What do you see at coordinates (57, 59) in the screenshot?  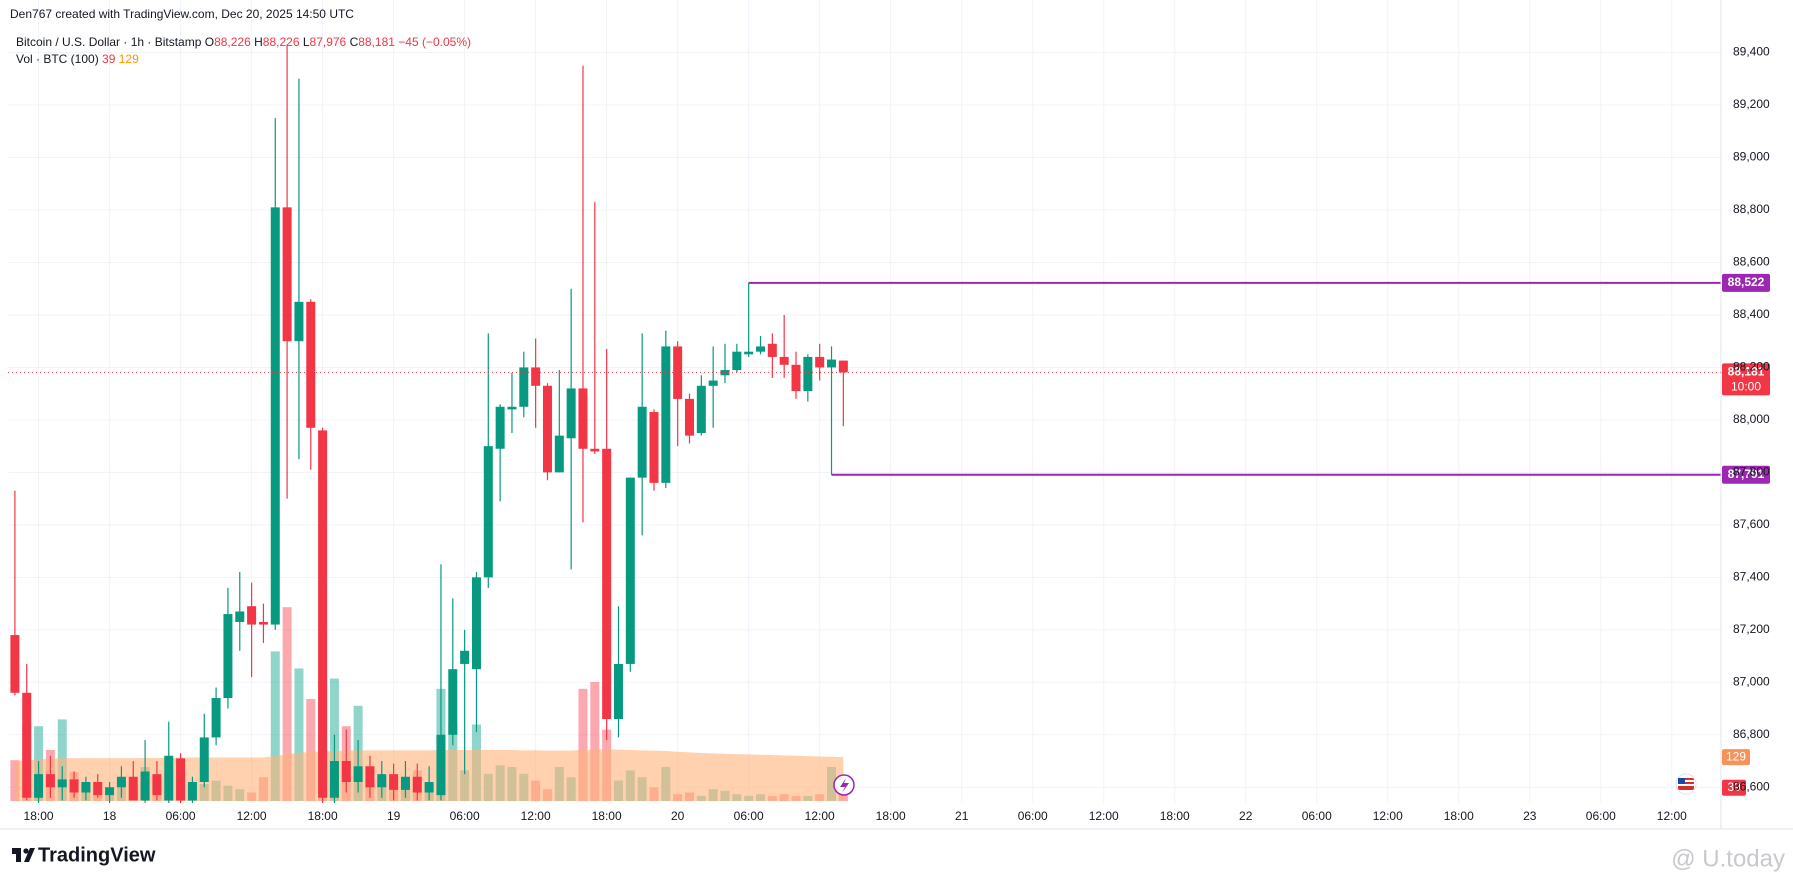 I see `volume-title: Vol · BTC (100)` at bounding box center [57, 59].